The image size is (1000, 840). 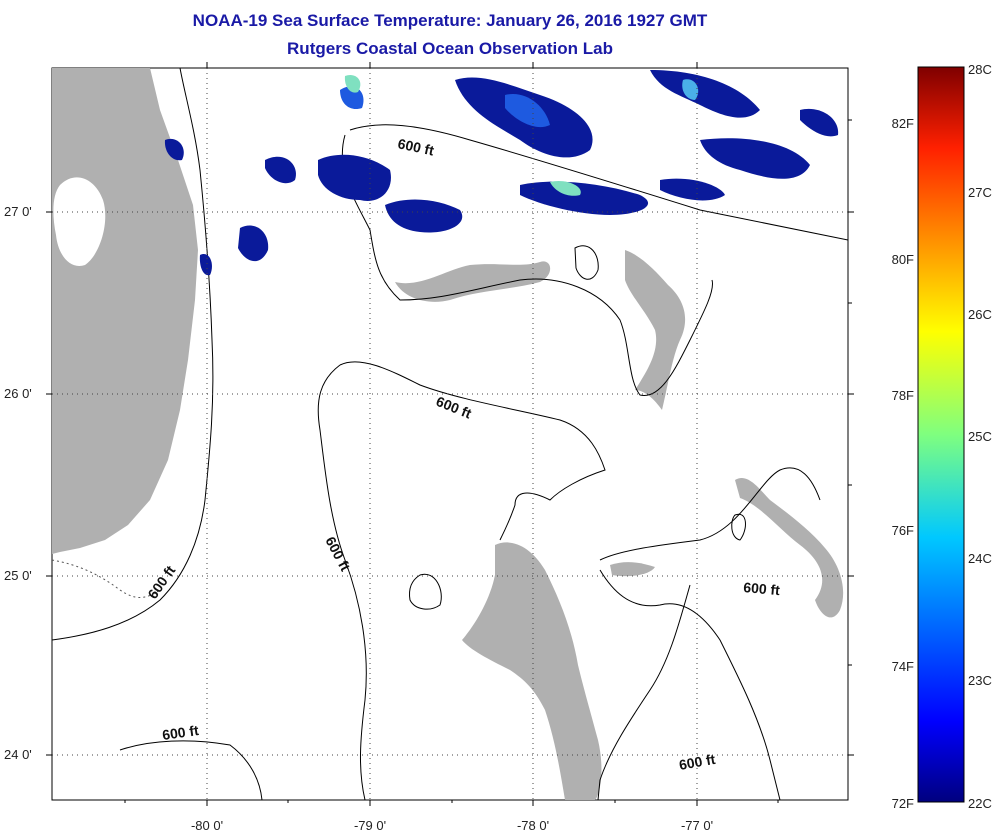 What do you see at coordinates (903, 463) in the screenshot?
I see `colorbar-fahrenheit-labels: 82F 80F 78F 76F 74F 72F` at bounding box center [903, 463].